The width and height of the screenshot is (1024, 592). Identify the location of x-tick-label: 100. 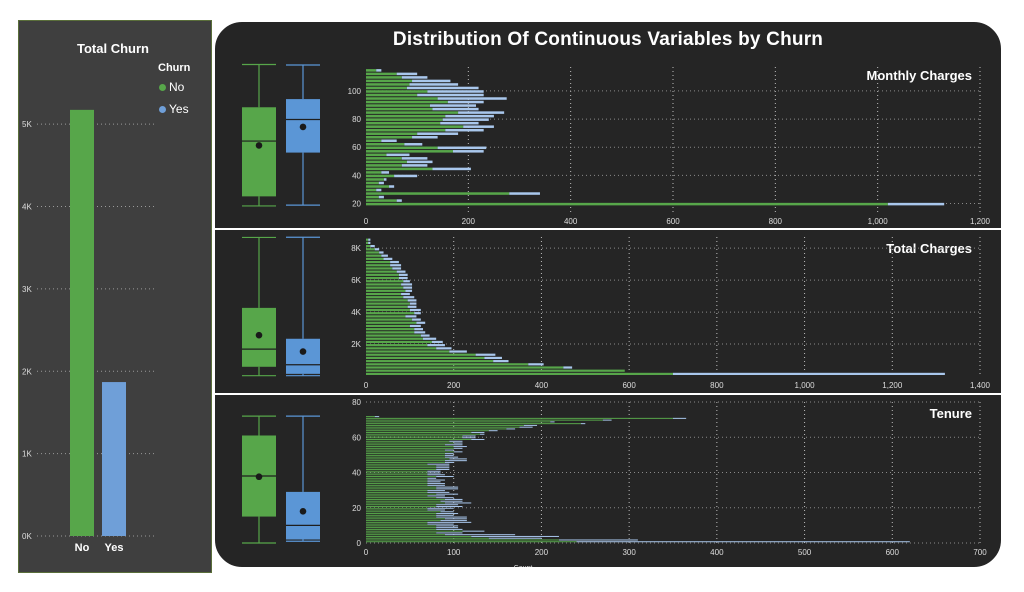
(454, 552).